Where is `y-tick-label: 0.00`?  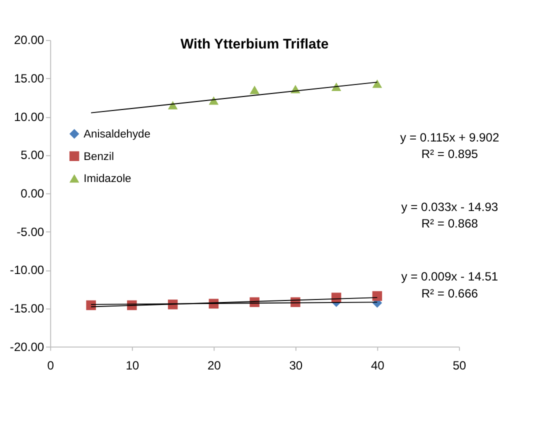 y-tick-label: 0.00 is located at coordinates (32, 193).